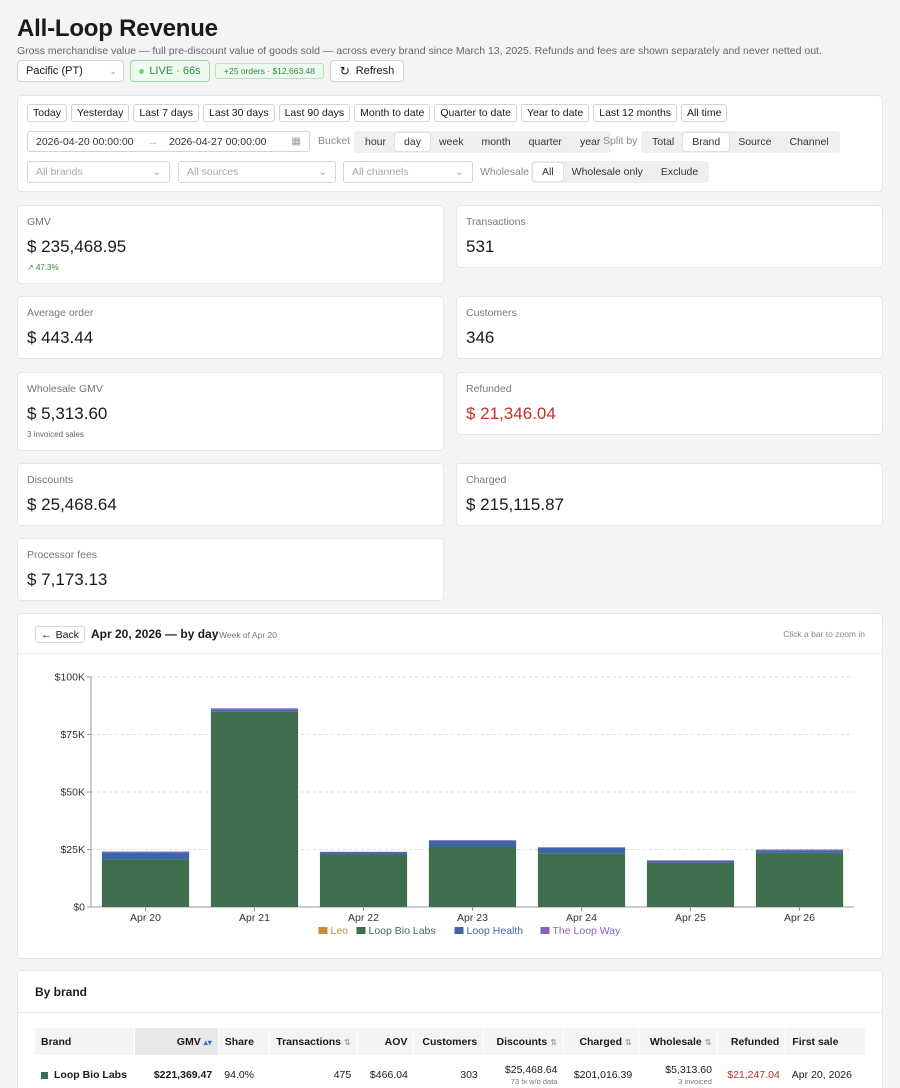 This screenshot has height=1088, width=900. I want to click on col-transactions: Transactions ⇅, so click(313, 1041).